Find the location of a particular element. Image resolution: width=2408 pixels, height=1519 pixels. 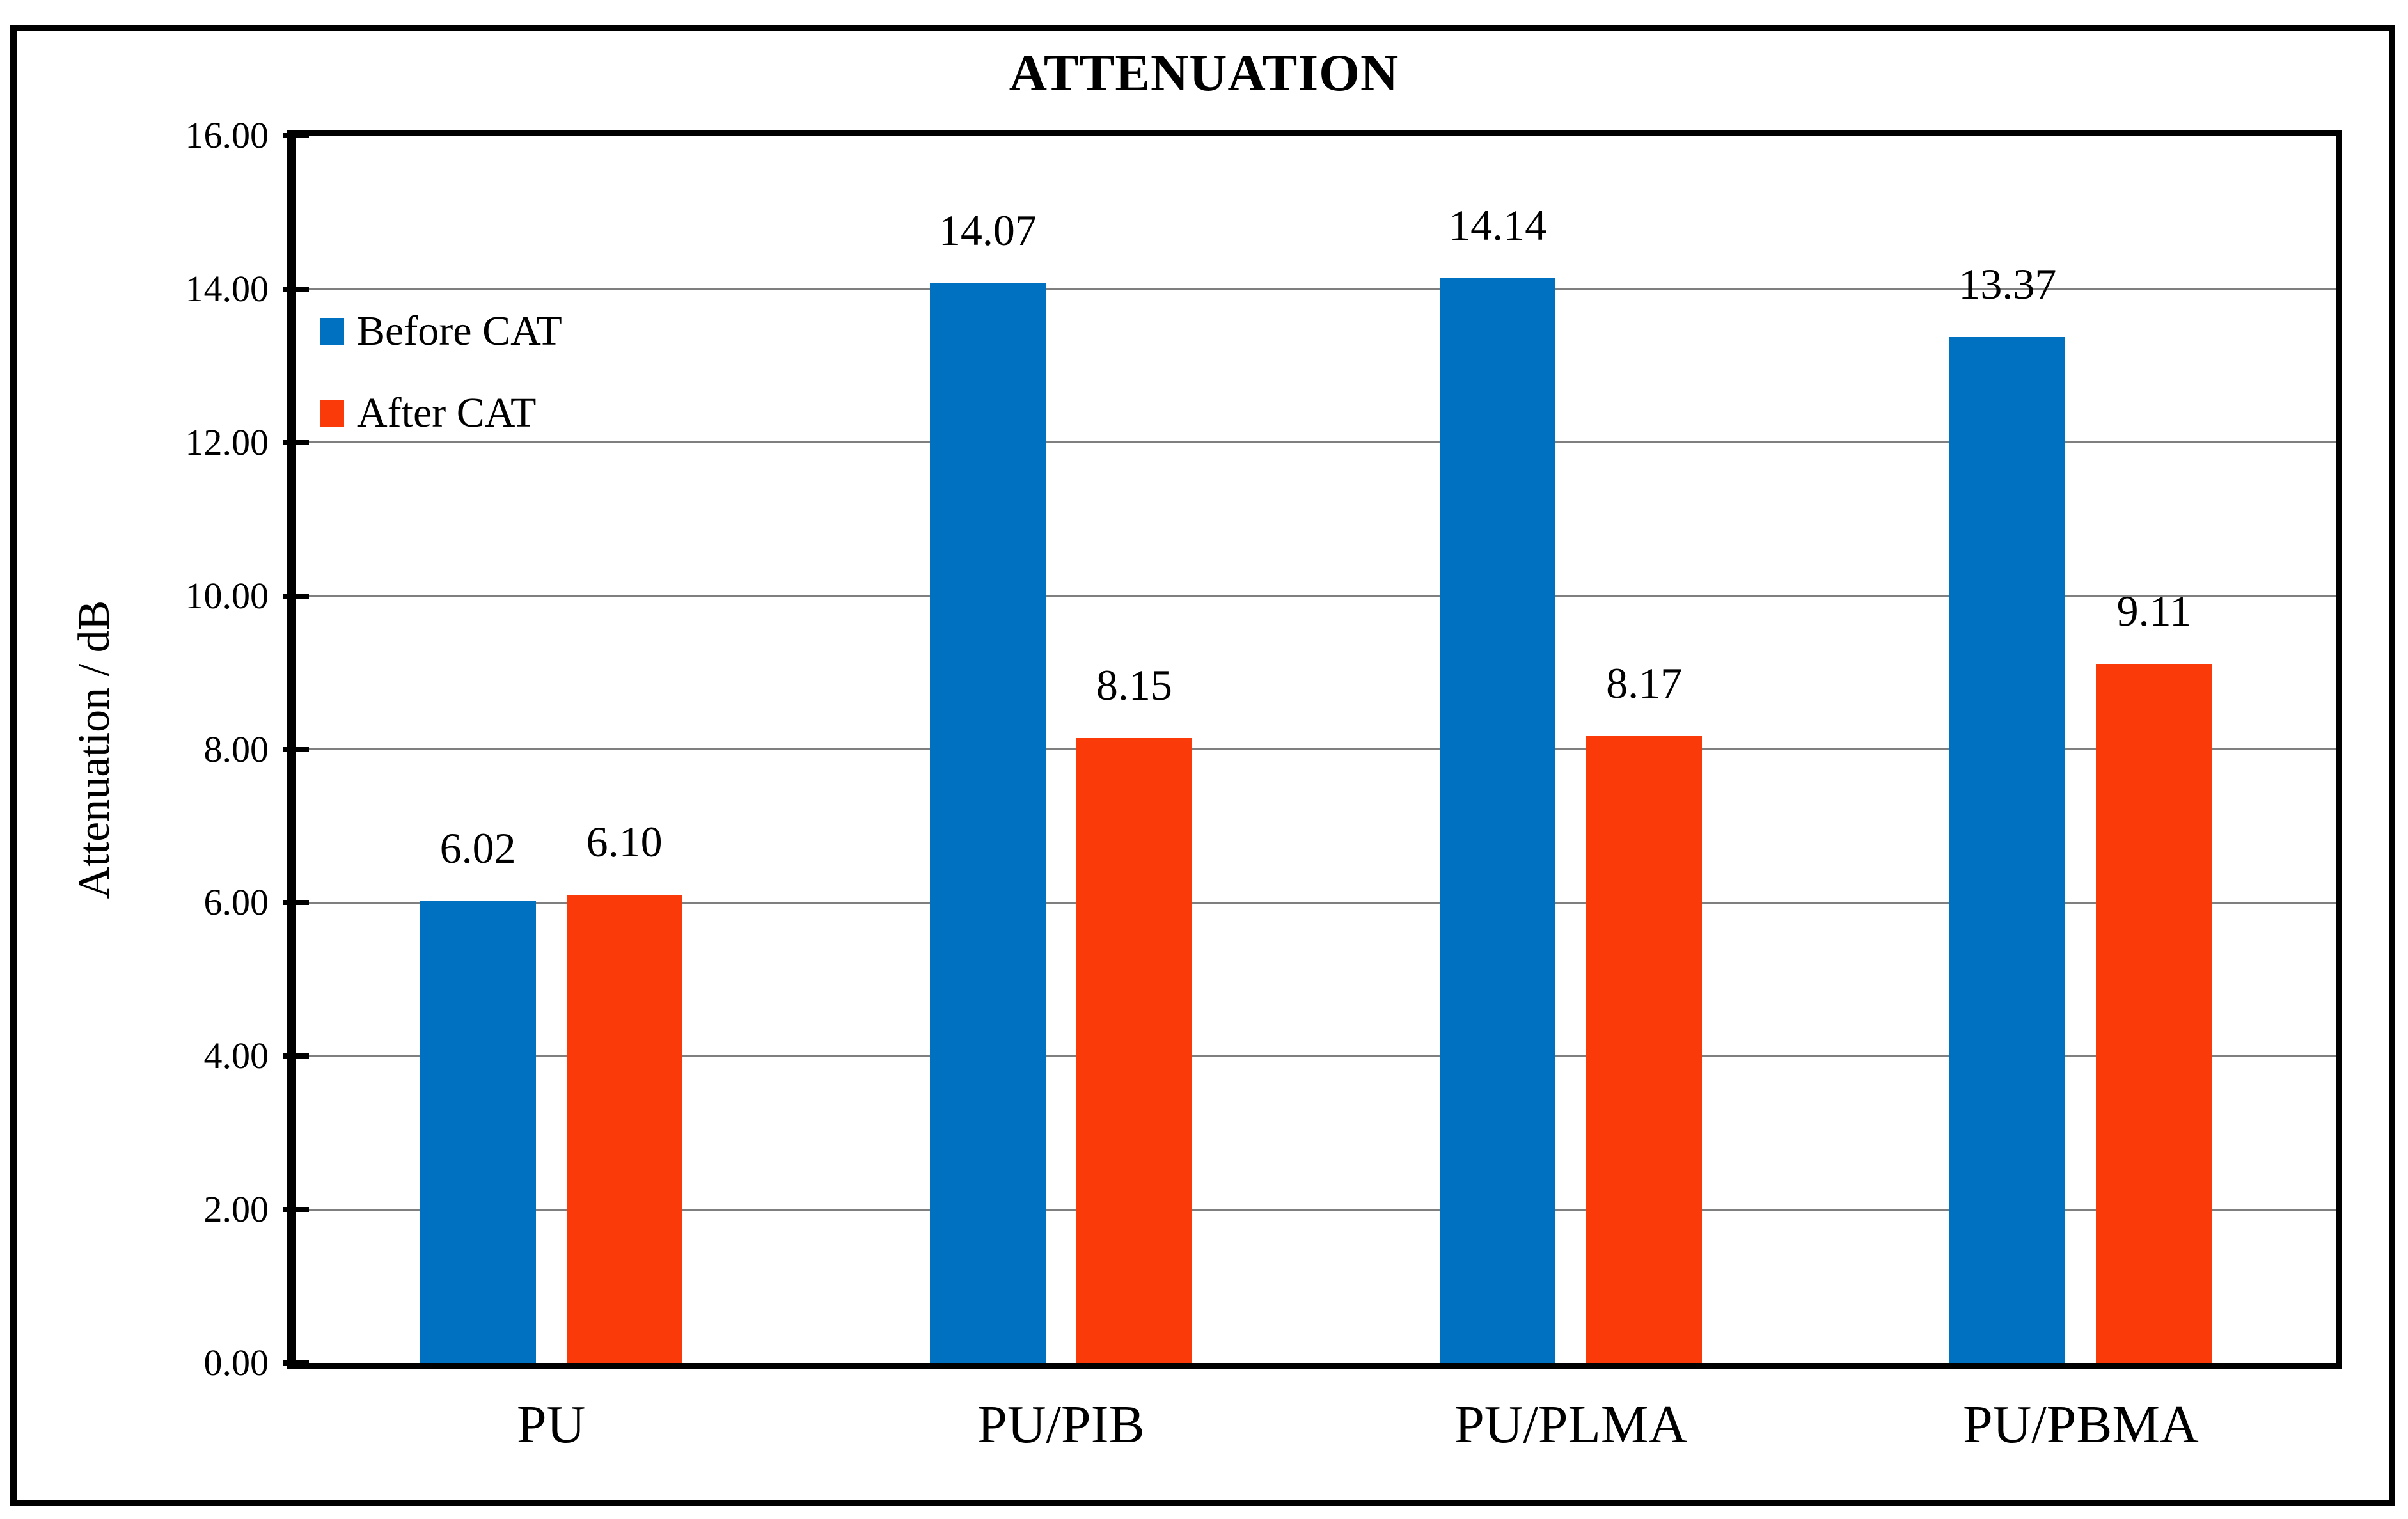

bar-value-label-after-cat-pu-pbma: 9.11 is located at coordinates (2154, 611).